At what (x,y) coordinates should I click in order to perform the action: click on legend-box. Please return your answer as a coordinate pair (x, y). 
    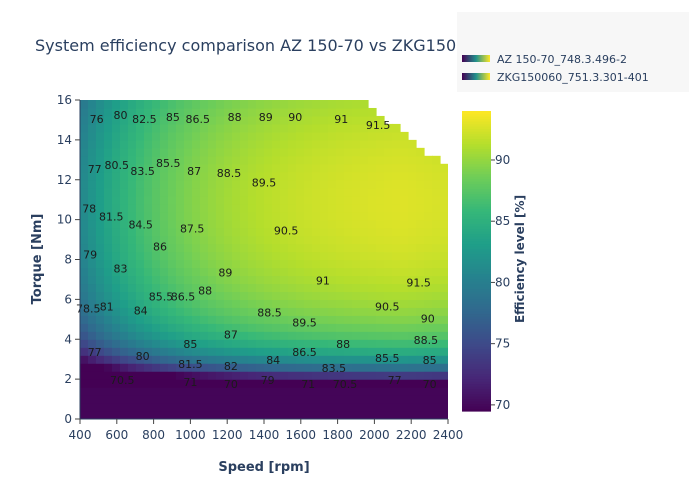
    Looking at the image, I should click on (573, 52).